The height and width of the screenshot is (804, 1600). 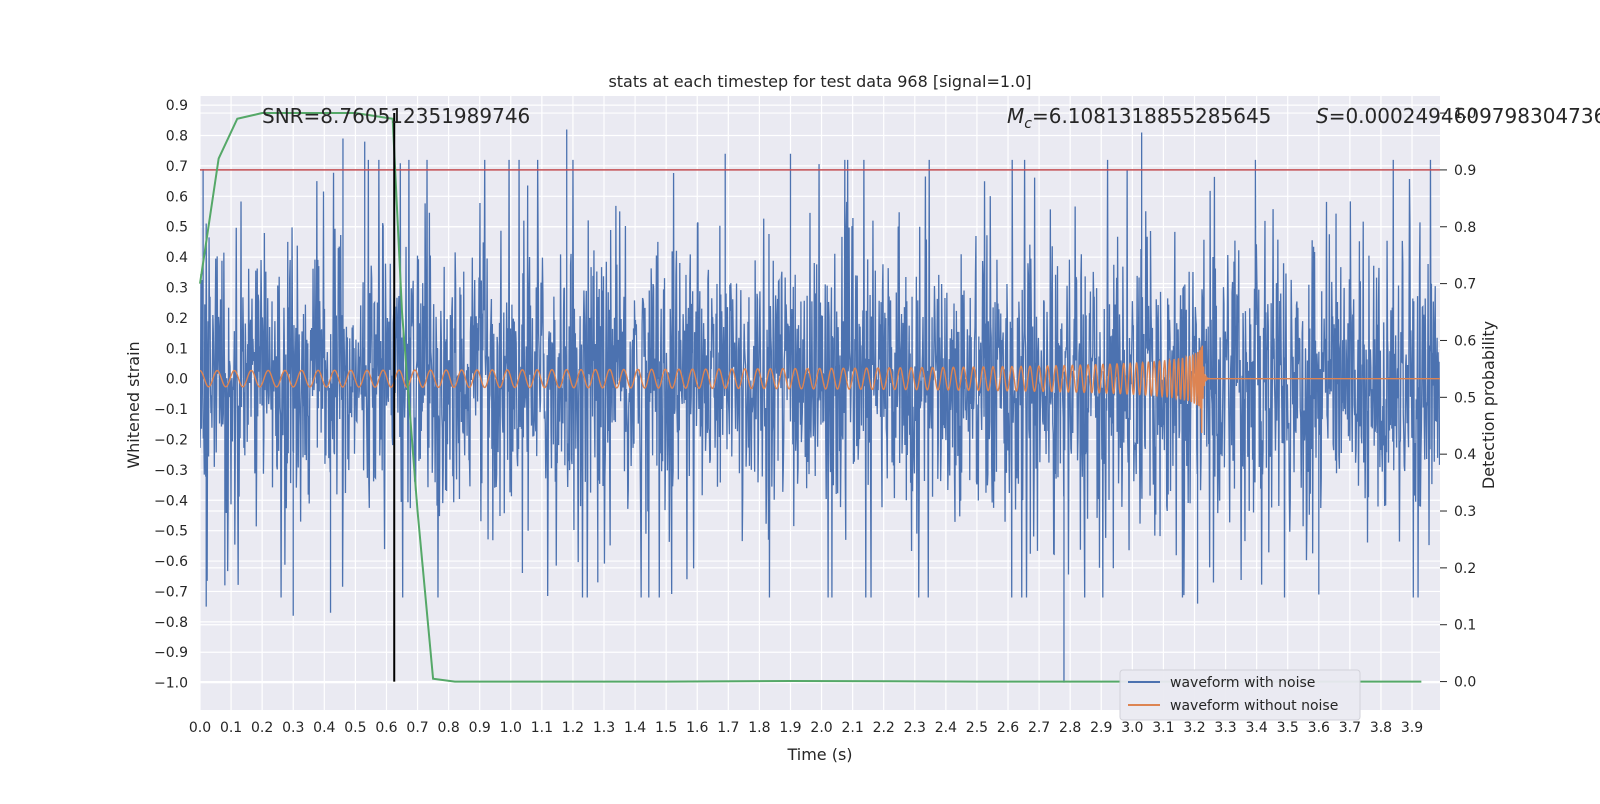 I want to click on y-tick-label: −0.4, so click(x=171, y=501).